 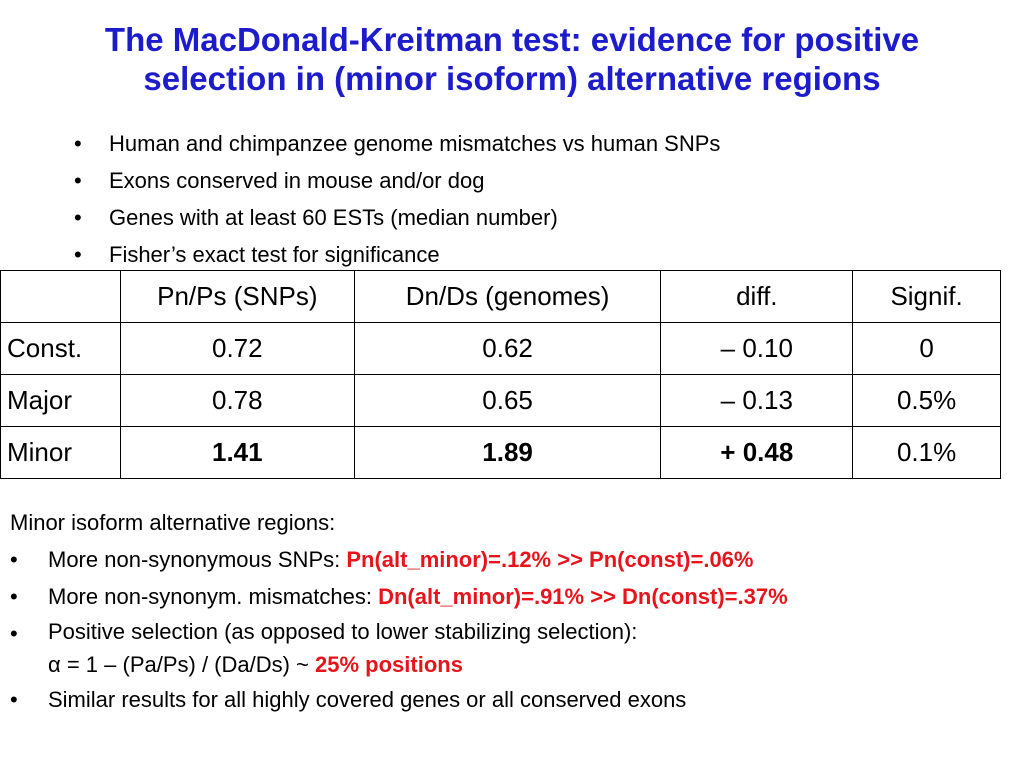 What do you see at coordinates (507, 296) in the screenshot?
I see `header-cell-dn-ds: Dn/Ds (genomes)` at bounding box center [507, 296].